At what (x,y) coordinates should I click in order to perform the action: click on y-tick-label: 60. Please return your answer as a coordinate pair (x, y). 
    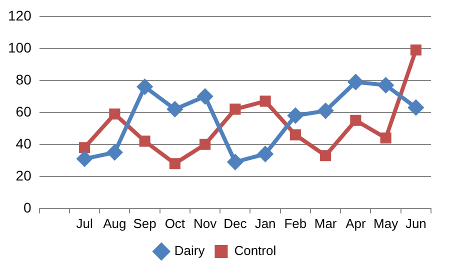
    Looking at the image, I should click on (24, 111).